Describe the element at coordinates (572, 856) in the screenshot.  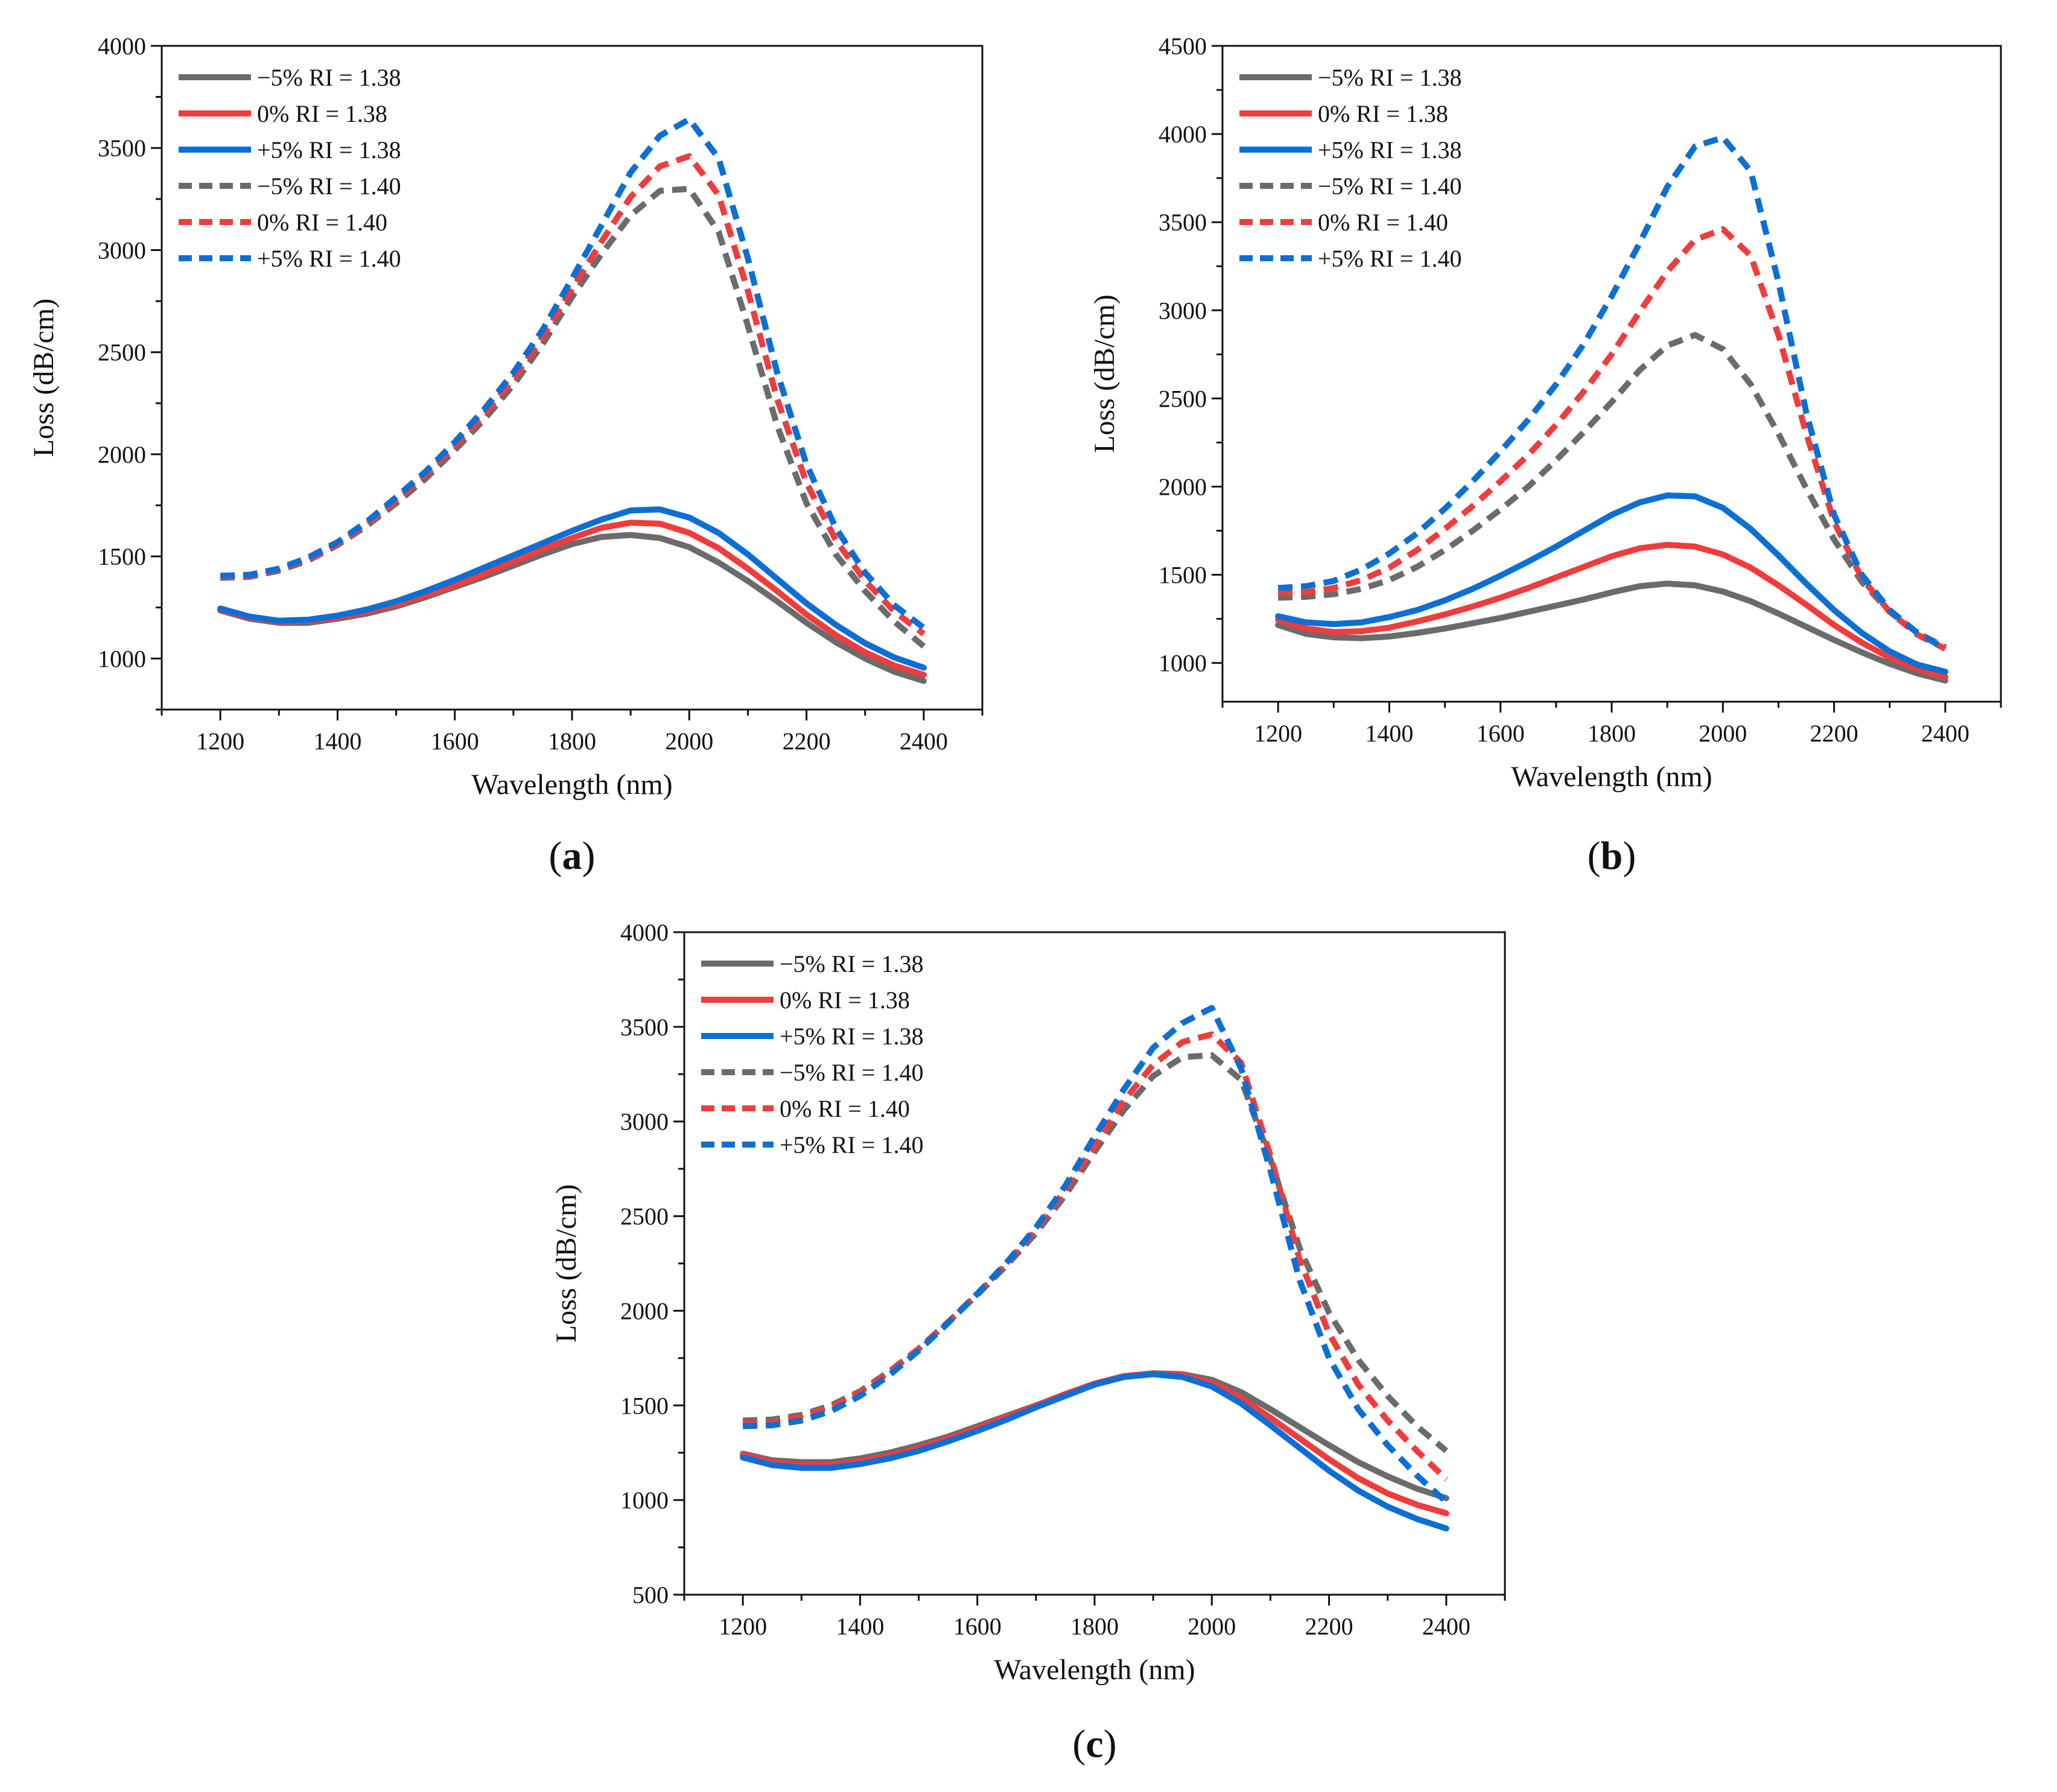
I see `panel-label: (a)` at that location.